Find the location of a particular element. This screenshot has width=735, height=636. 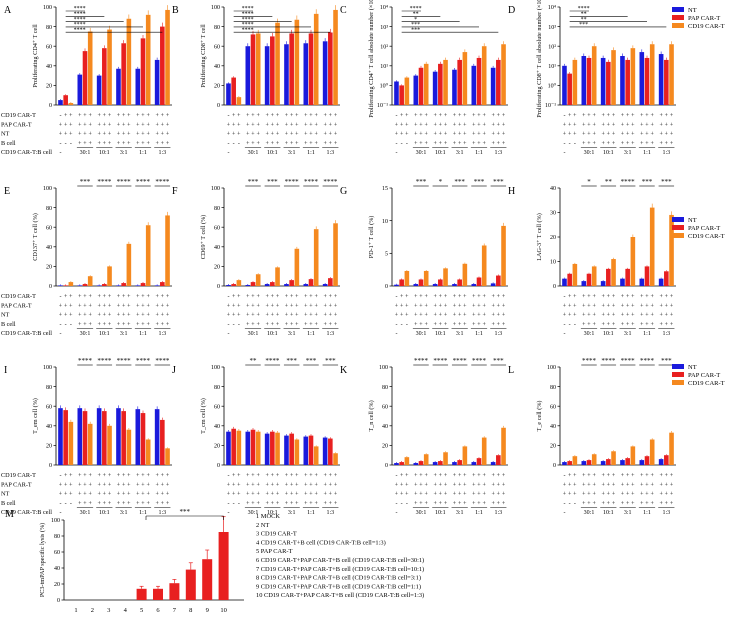

y-tick-label: 40 is located at coordinates (553, 427).